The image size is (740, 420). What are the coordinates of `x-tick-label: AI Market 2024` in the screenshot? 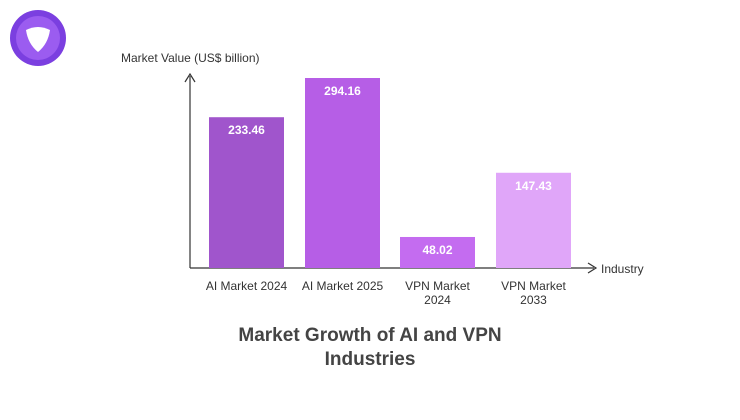 It's located at (246, 286).